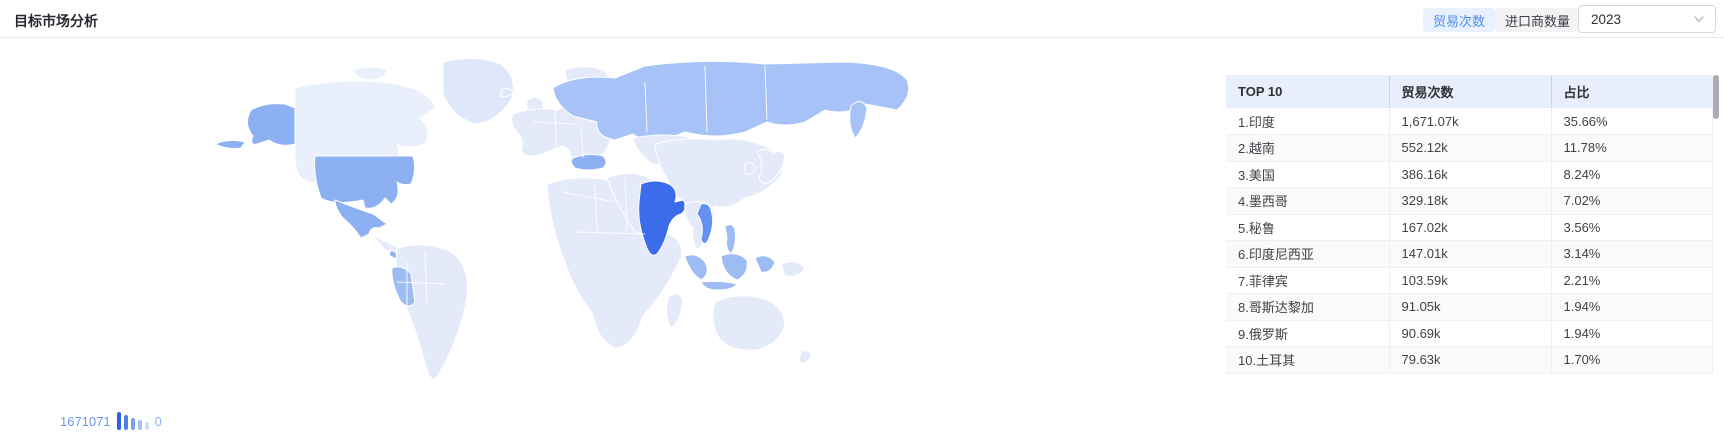 This screenshot has height=448, width=1724. I want to click on map-region-aleutian, so click(230, 144).